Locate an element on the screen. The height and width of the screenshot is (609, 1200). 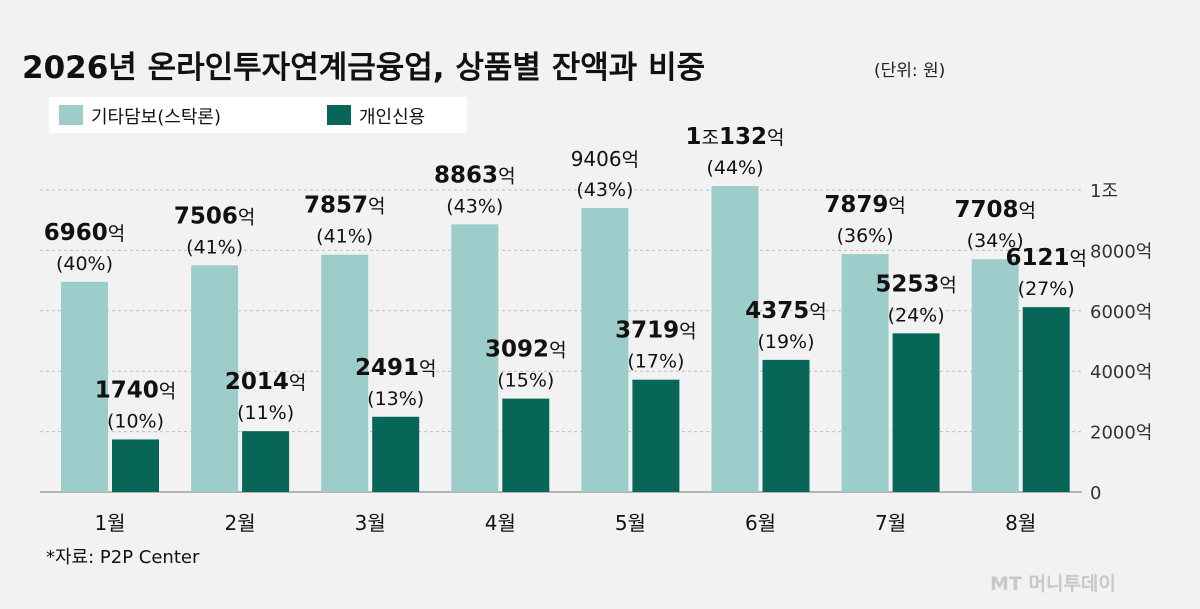
x-tick-label: 5월 is located at coordinates (630, 523).